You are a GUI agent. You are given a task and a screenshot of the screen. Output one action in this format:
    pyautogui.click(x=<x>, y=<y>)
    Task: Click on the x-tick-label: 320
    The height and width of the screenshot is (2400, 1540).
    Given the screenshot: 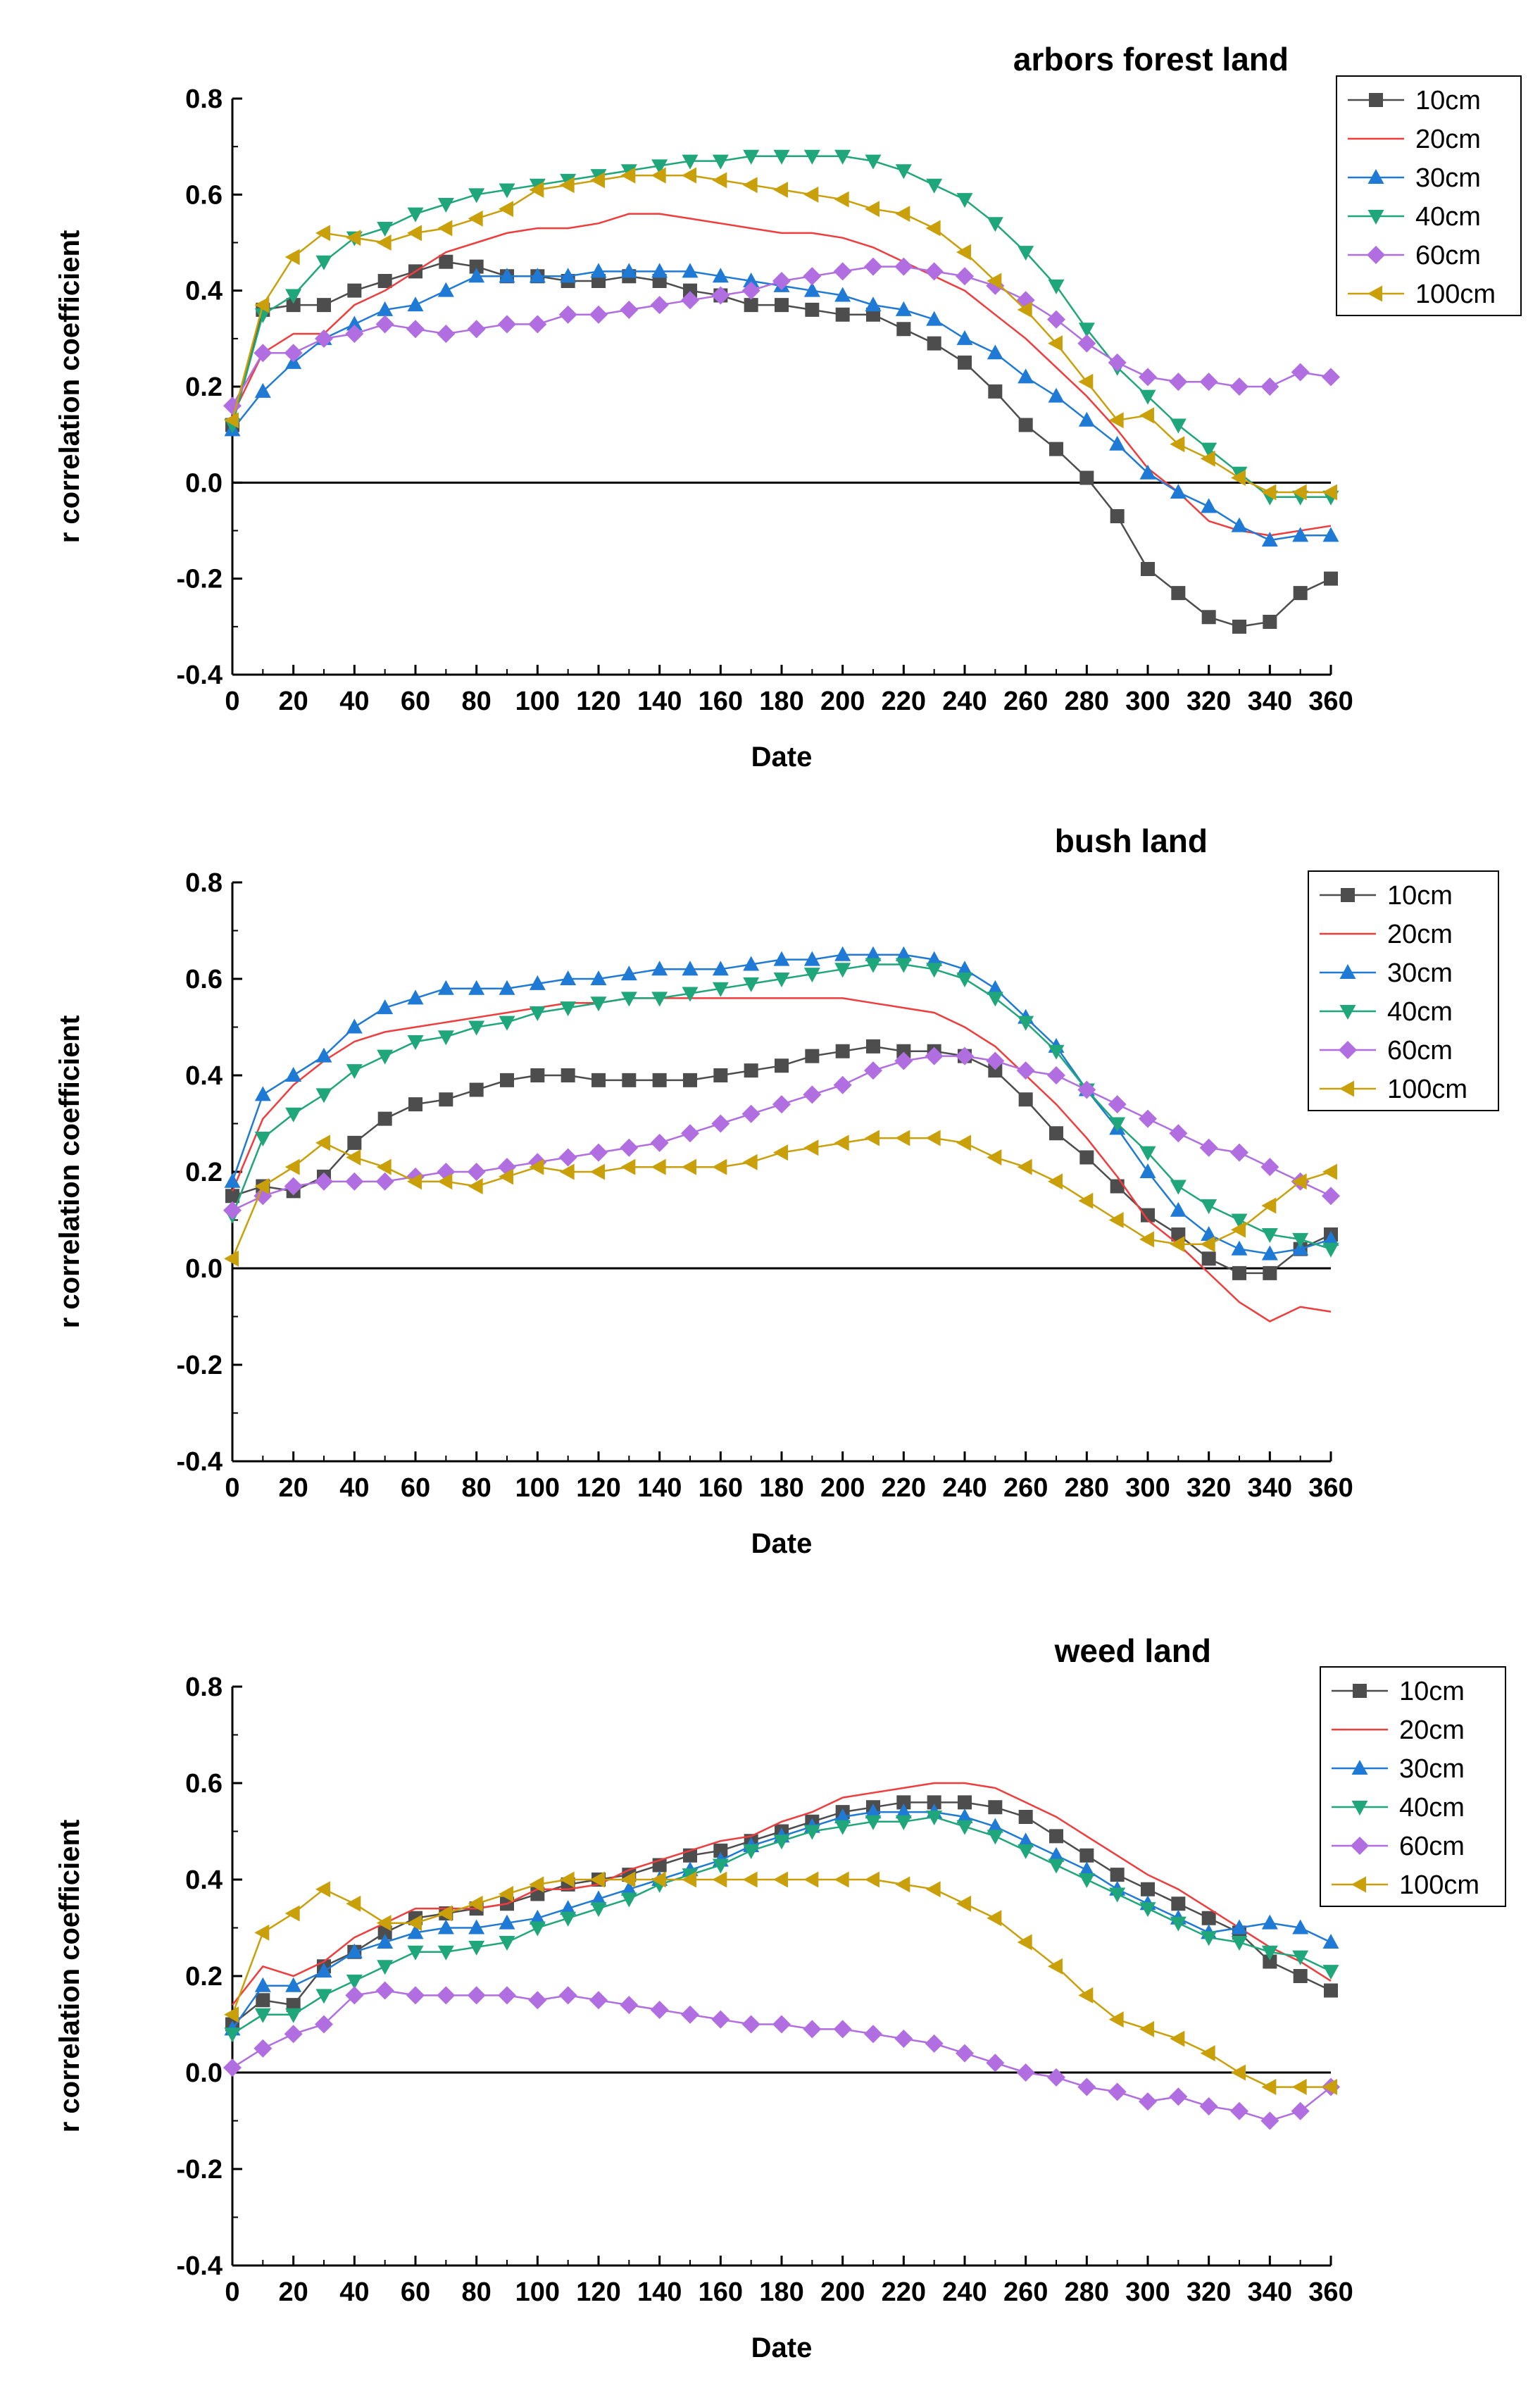 What is the action you would take?
    pyautogui.click(x=1209, y=2292)
    